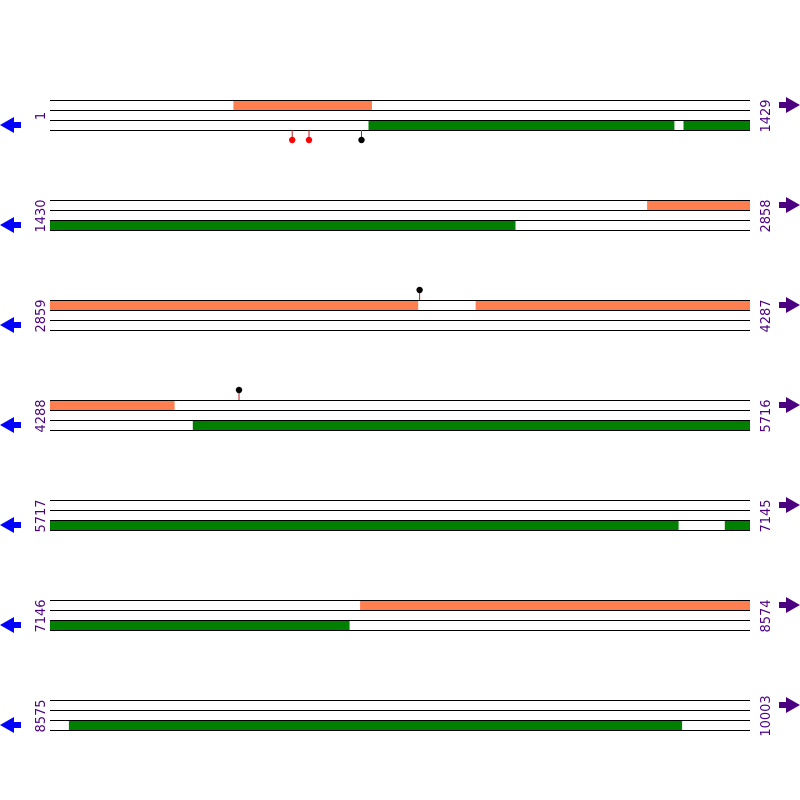 The height and width of the screenshot is (800, 800). Describe the element at coordinates (41, 515) in the screenshot. I see `row-start-position: 5717` at that location.